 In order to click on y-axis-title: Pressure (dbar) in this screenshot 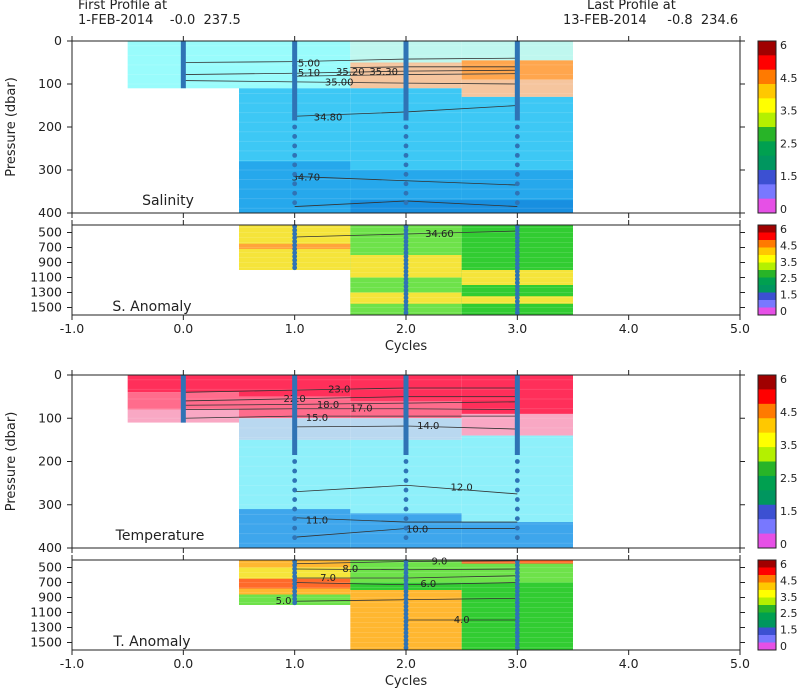, I will do `click(11, 127)`.